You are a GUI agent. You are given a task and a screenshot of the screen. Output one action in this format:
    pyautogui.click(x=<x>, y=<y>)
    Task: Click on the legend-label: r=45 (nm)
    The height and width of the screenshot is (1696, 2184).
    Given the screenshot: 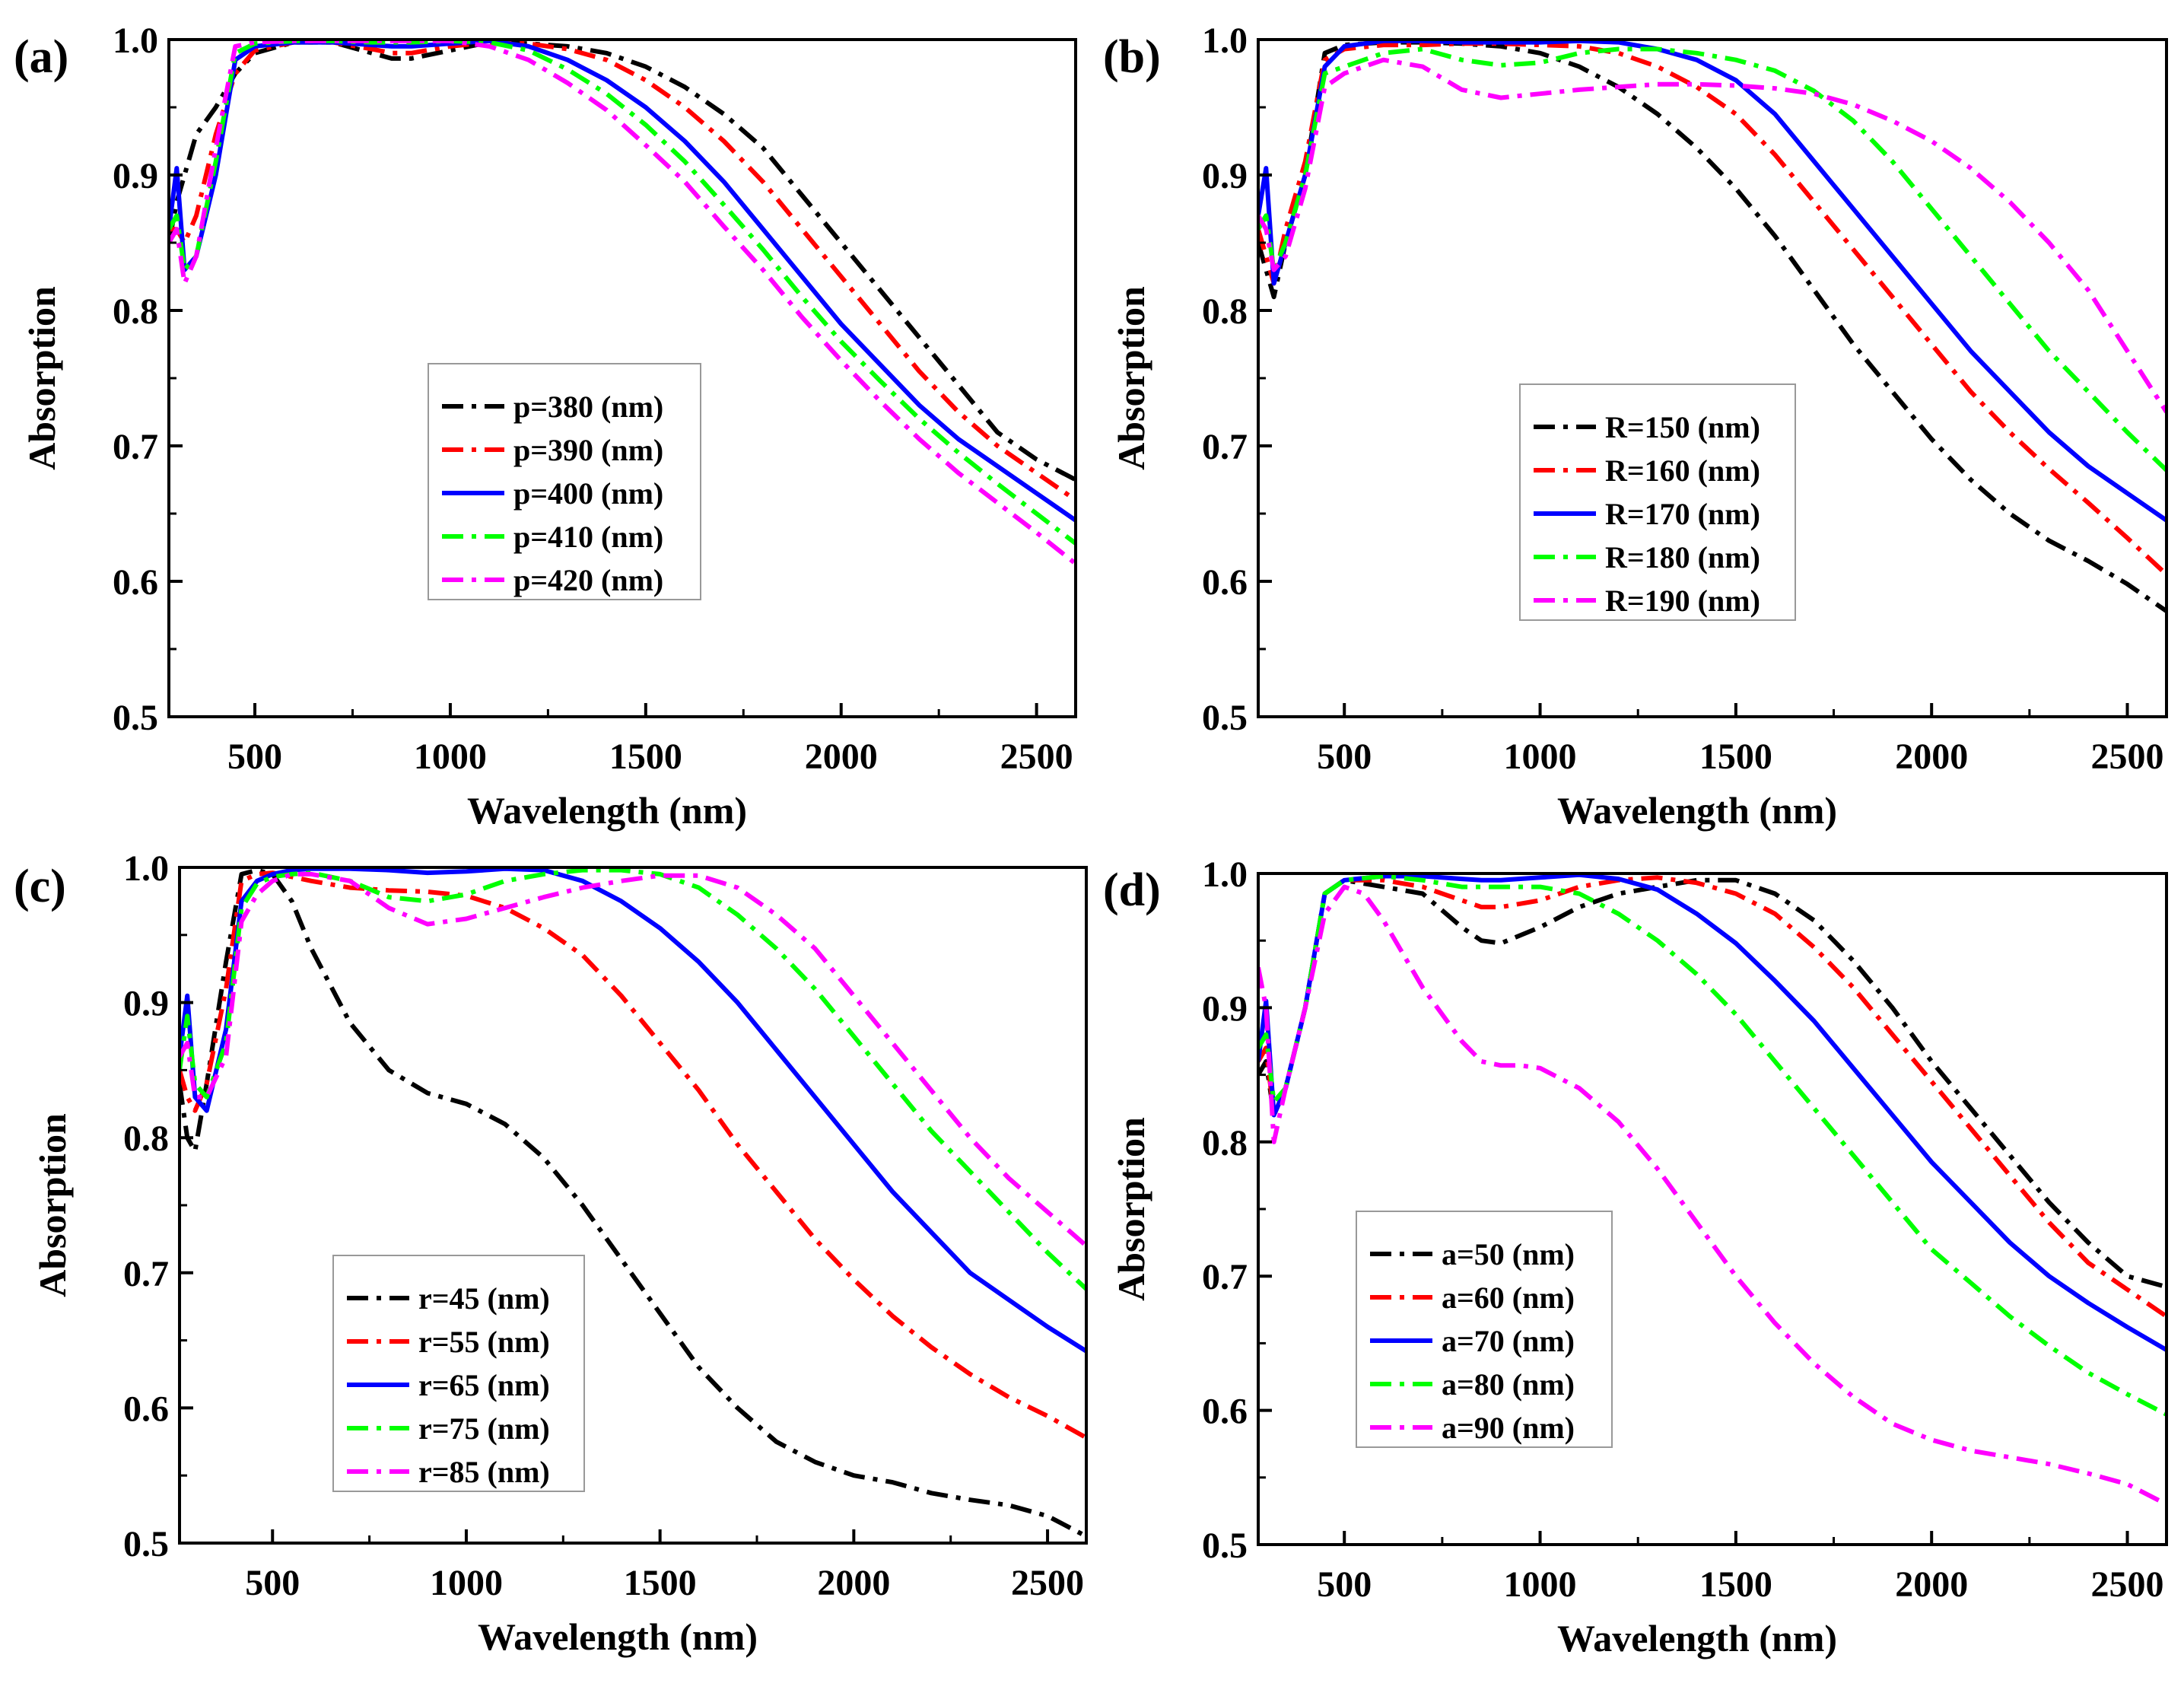 What is the action you would take?
    pyautogui.click(x=484, y=1298)
    